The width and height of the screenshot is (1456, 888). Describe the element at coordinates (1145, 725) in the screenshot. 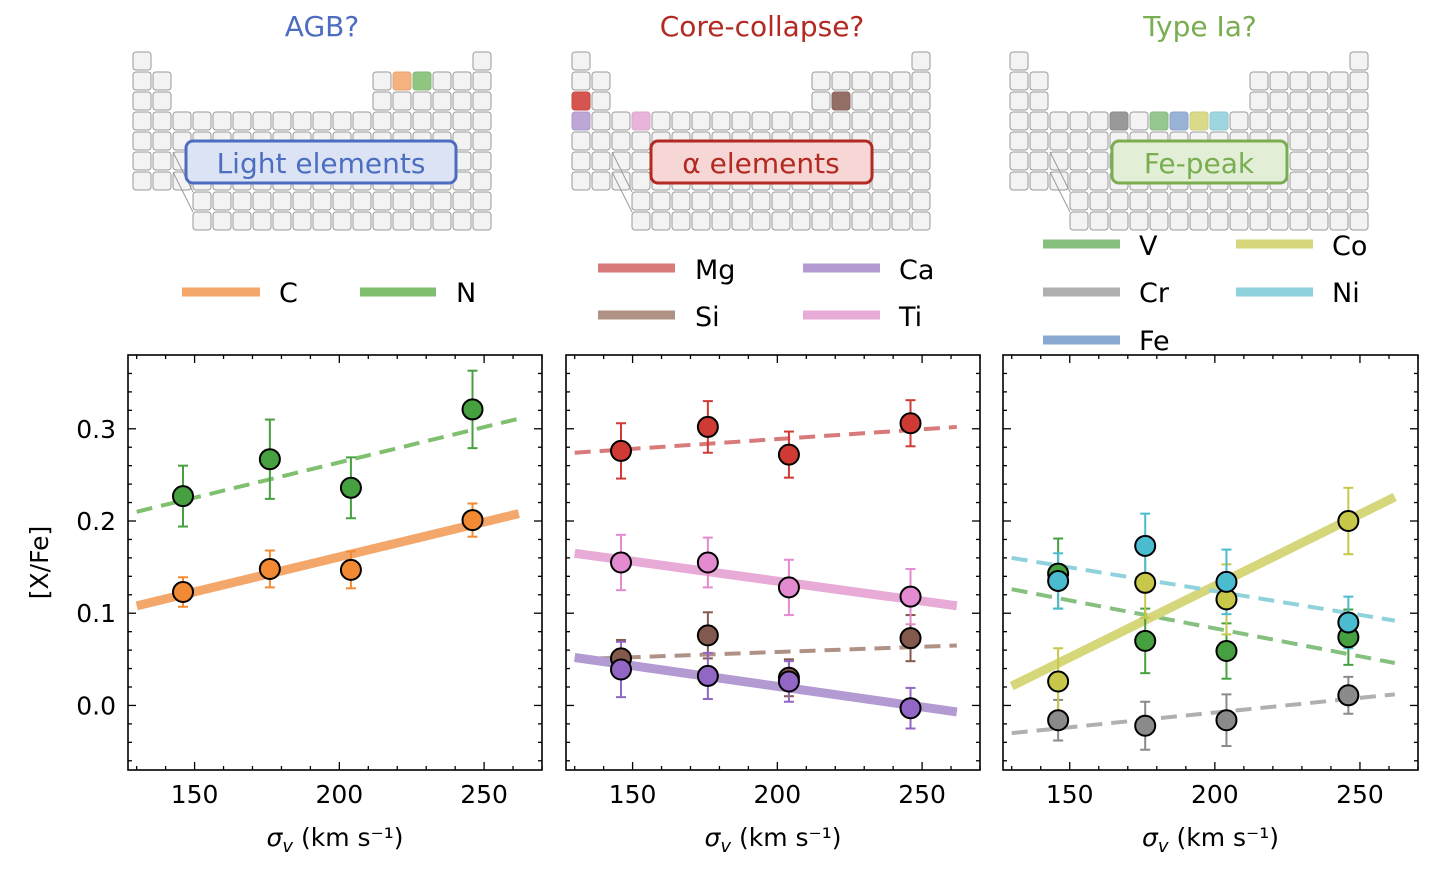

I see `data-point-cr` at that location.